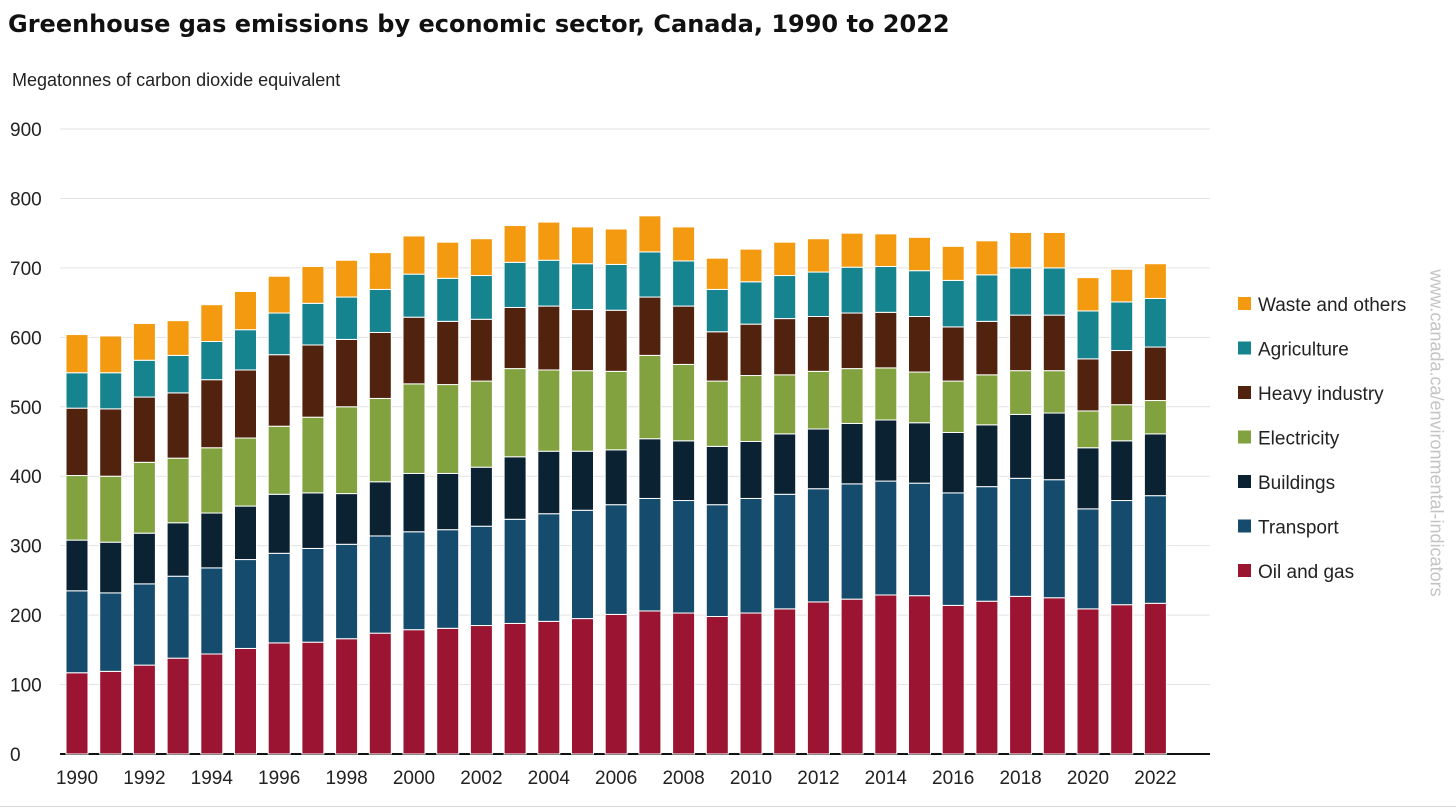  I want to click on x-tick-label: 2004, so click(549, 778).